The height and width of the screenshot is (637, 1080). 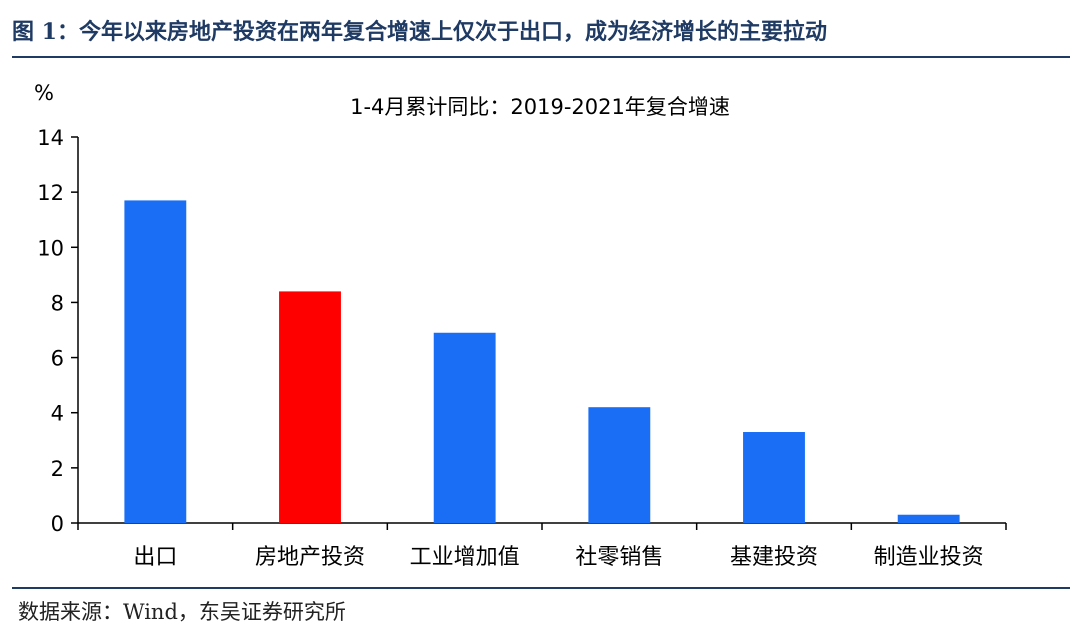 I want to click on y-tick-label: 14, so click(x=50, y=138).